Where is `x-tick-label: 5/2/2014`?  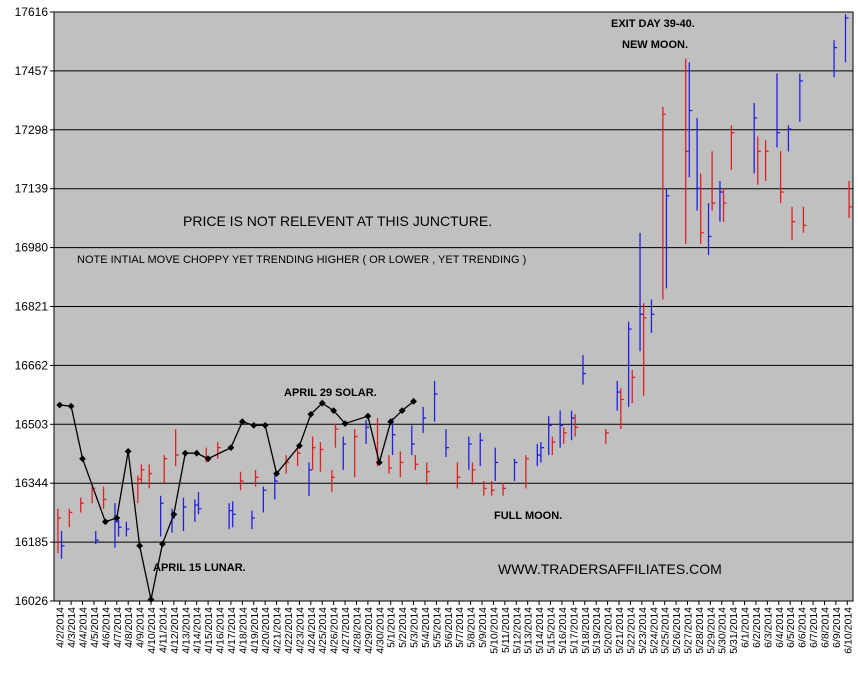 x-tick-label: 5/2/2014 is located at coordinates (403, 627).